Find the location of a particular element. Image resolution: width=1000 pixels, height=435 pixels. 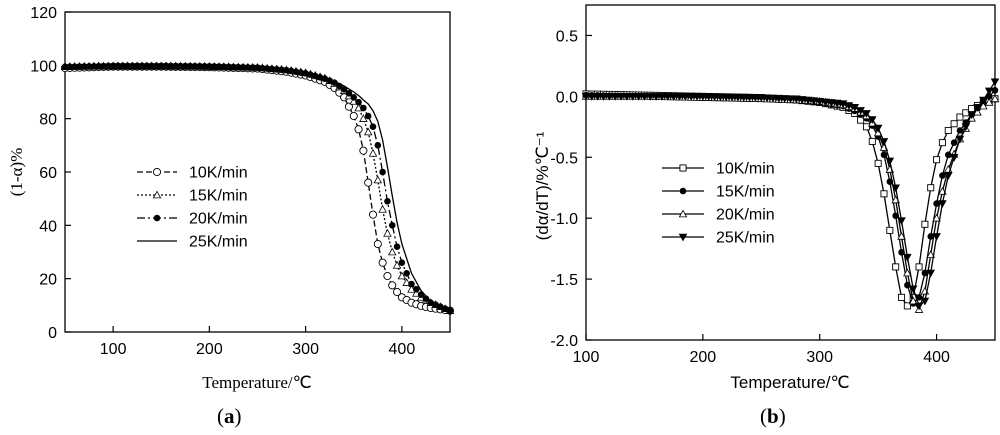

panel-b-y-tick-label: 0.0 is located at coordinates (567, 97).